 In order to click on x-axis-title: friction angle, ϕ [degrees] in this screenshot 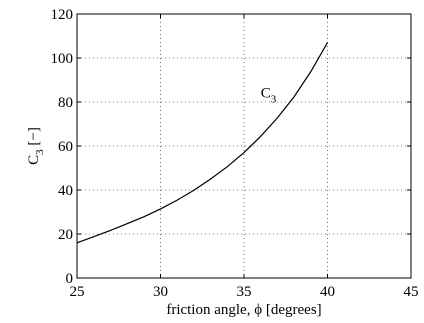, I will do `click(243, 310)`.